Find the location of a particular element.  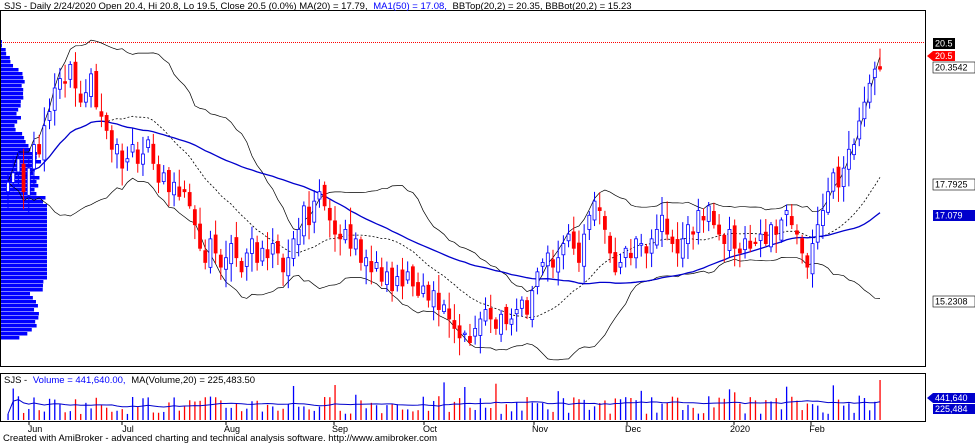

x-tick-label: Feb is located at coordinates (817, 429).